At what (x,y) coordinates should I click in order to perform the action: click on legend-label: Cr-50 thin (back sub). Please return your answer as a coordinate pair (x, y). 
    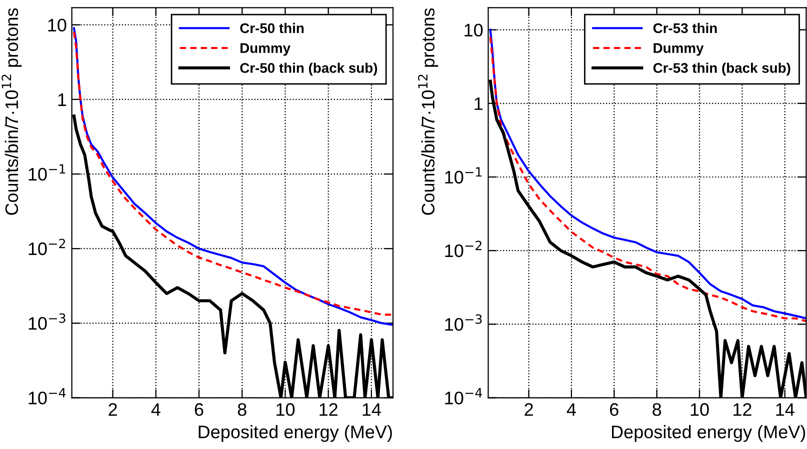
    Looking at the image, I should click on (309, 69).